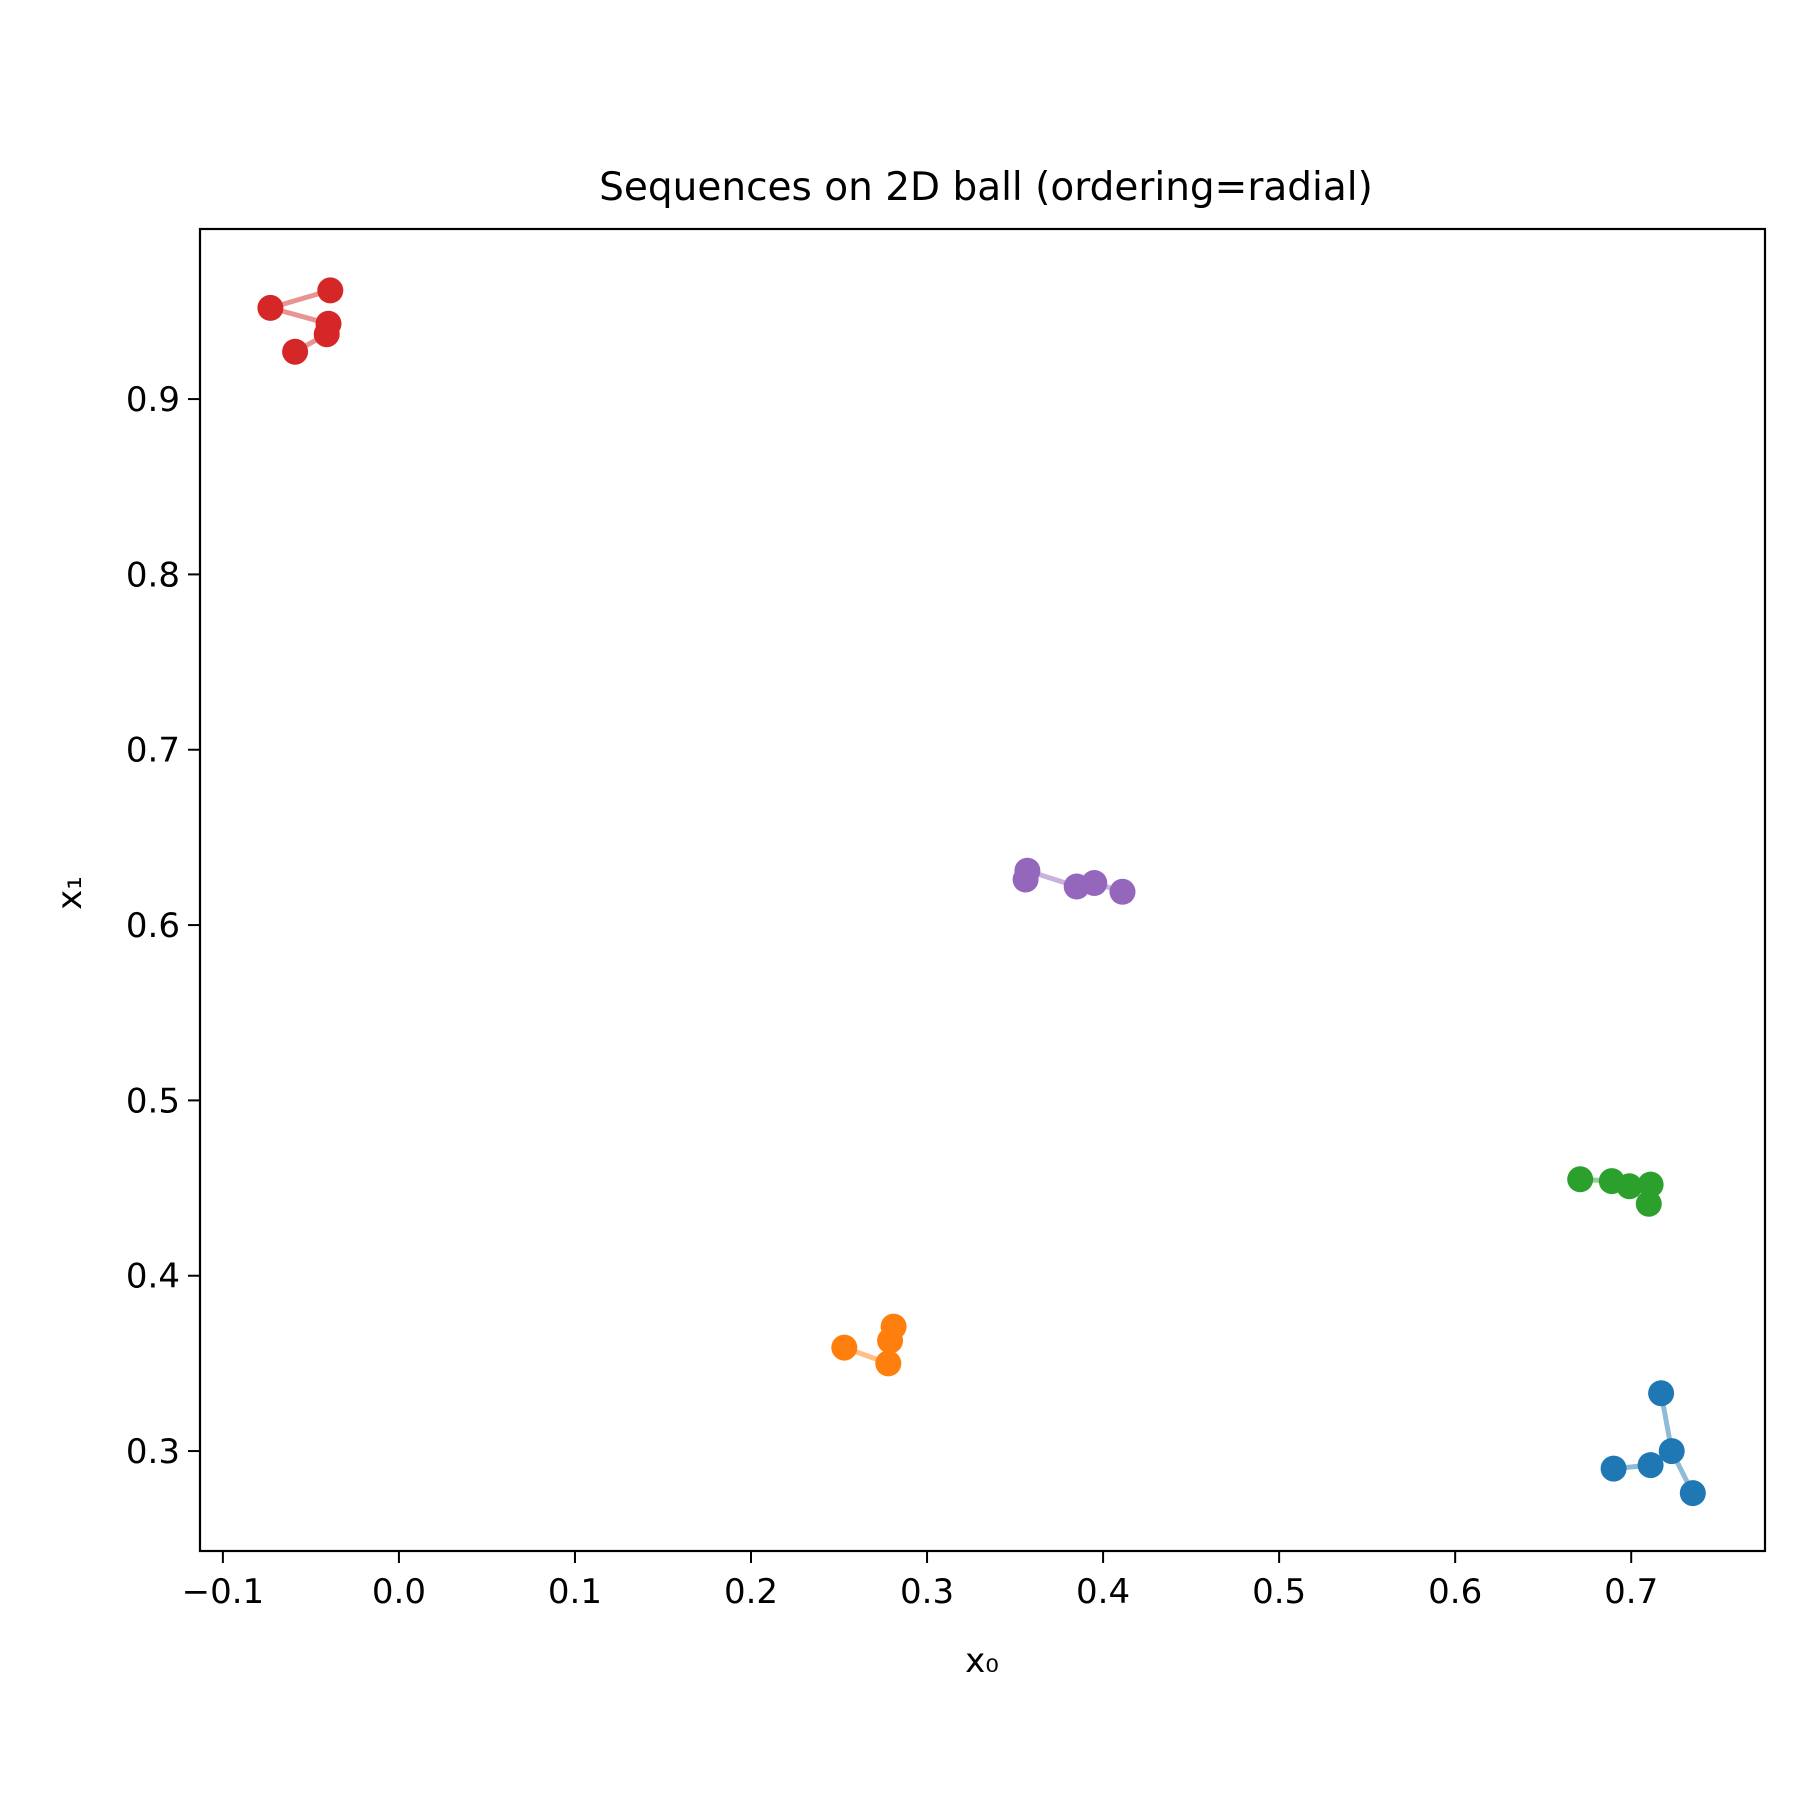  What do you see at coordinates (751, 1592) in the screenshot?
I see `x-tick-label: 0.2` at bounding box center [751, 1592].